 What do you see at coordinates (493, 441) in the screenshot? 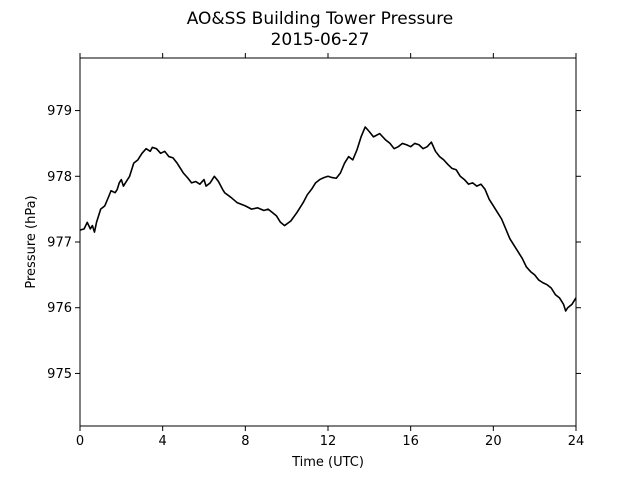
I see `x-tick-label: 20` at bounding box center [493, 441].